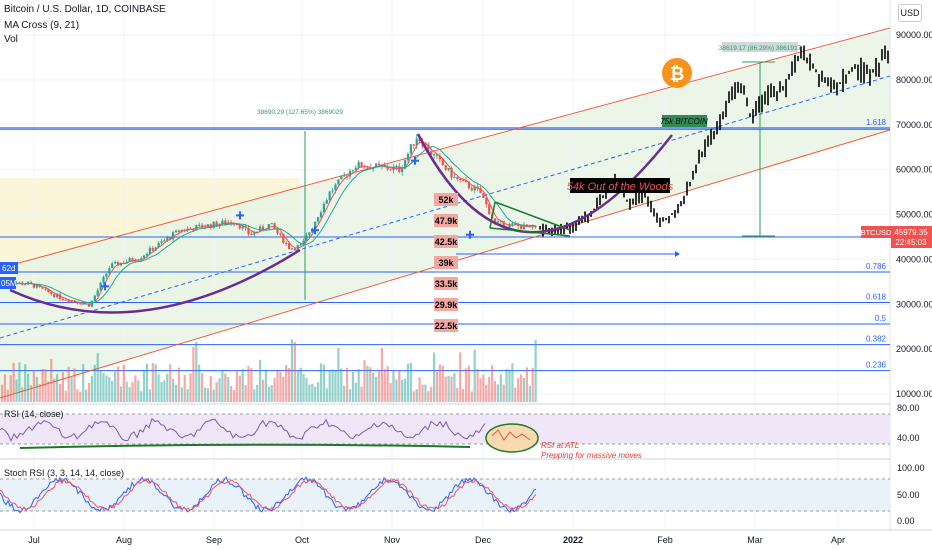  What do you see at coordinates (665, 540) in the screenshot?
I see `time-label: Feb` at bounding box center [665, 540].